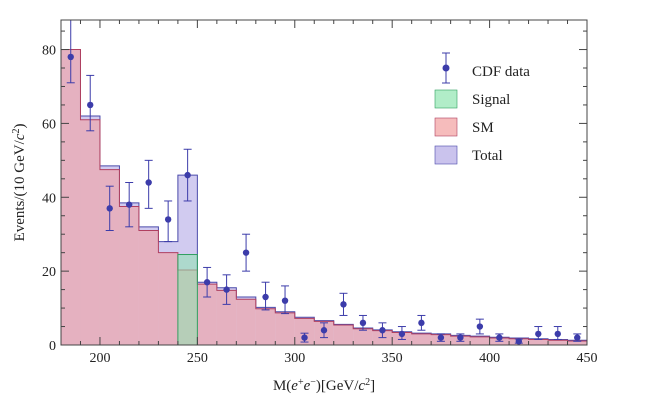 The image size is (654, 413). Describe the element at coordinates (491, 100) in the screenshot. I see `legend-label: Signal` at that location.